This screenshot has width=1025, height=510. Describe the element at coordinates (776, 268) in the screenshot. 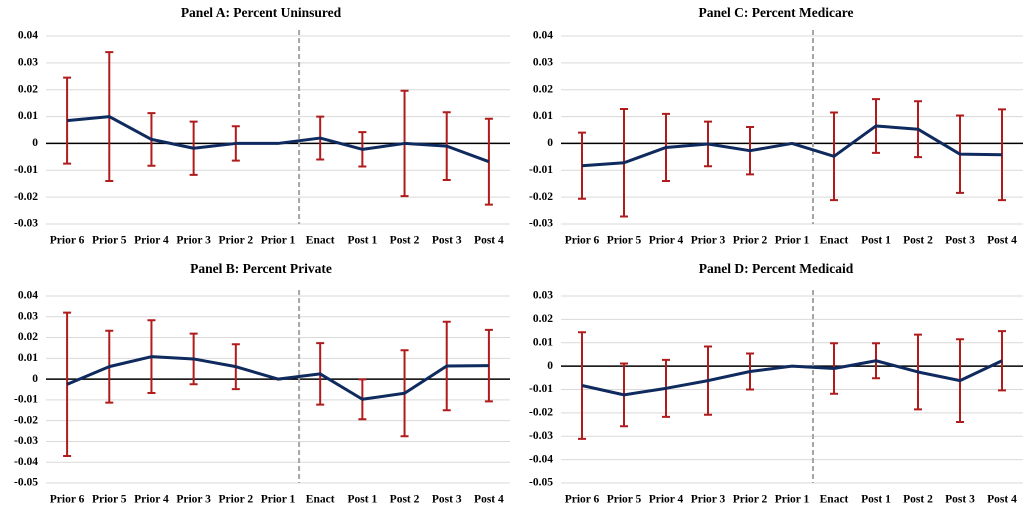

I see `chart-title: Panel D: Percent Medicaid` at that location.